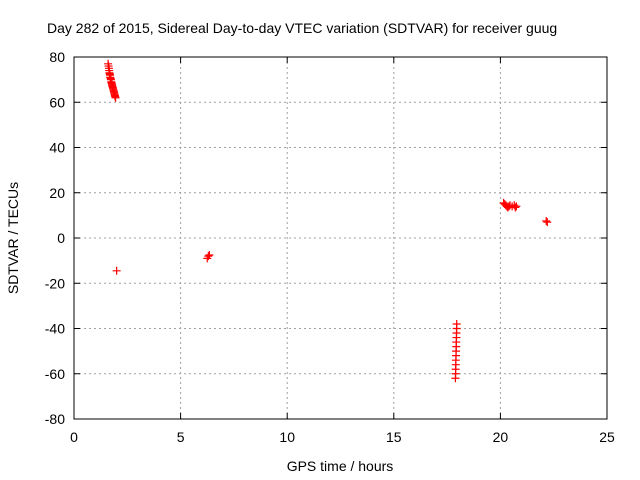 The image size is (640, 480). What do you see at coordinates (287, 437) in the screenshot?
I see `x-tick-label: 10` at bounding box center [287, 437].